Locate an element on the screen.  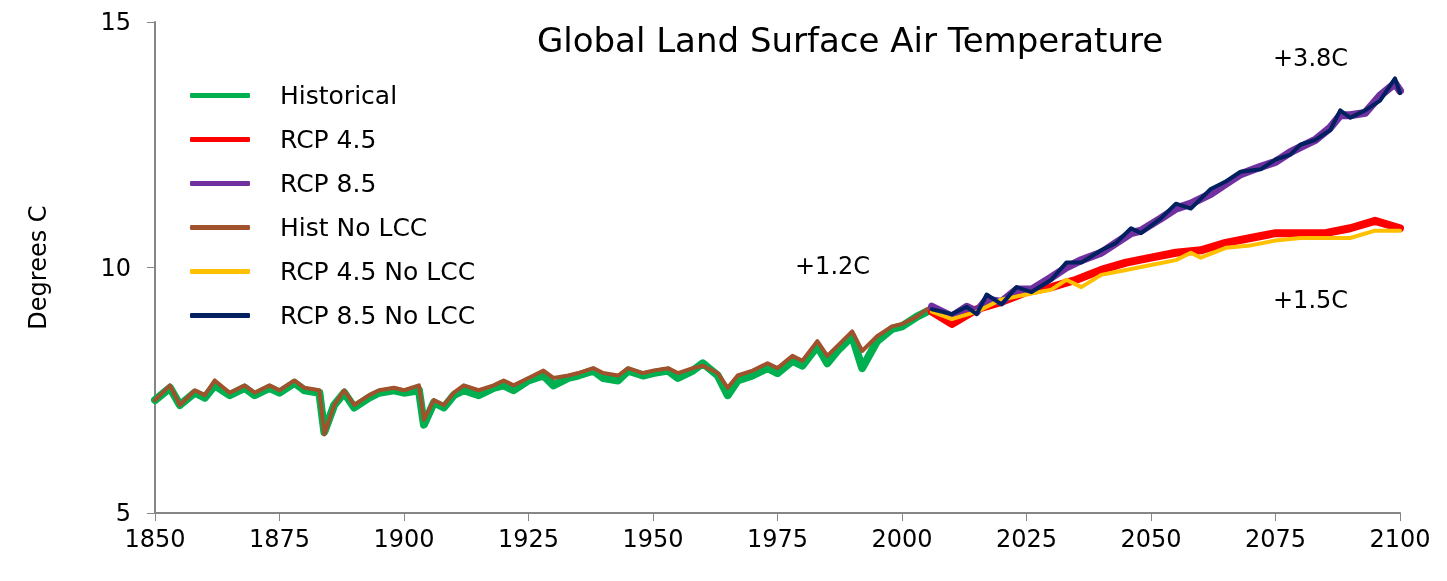
annotation: +1.2C is located at coordinates (833, 266).